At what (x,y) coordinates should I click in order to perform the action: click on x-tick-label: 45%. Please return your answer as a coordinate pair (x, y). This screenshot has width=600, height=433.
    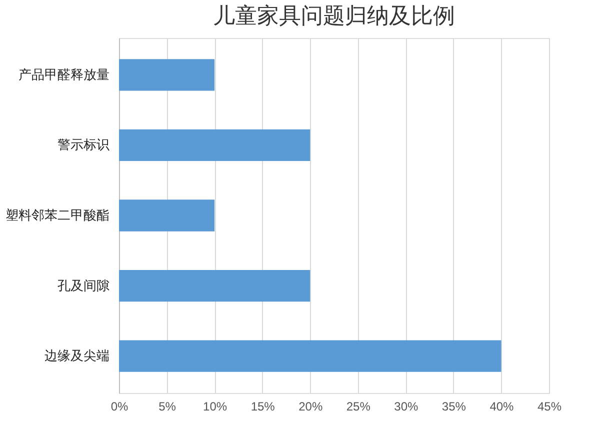
    Looking at the image, I should click on (549, 407).